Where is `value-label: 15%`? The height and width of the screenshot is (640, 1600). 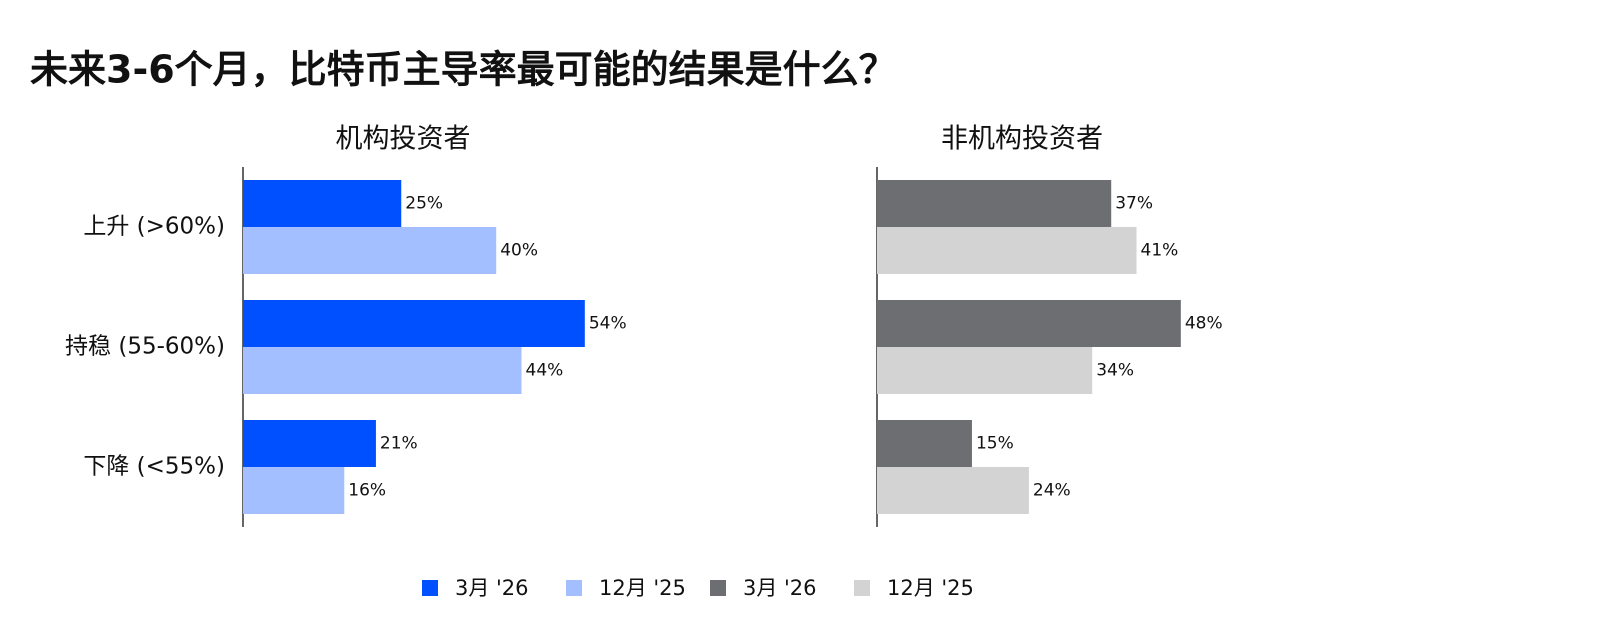 value-label: 15% is located at coordinates (995, 444).